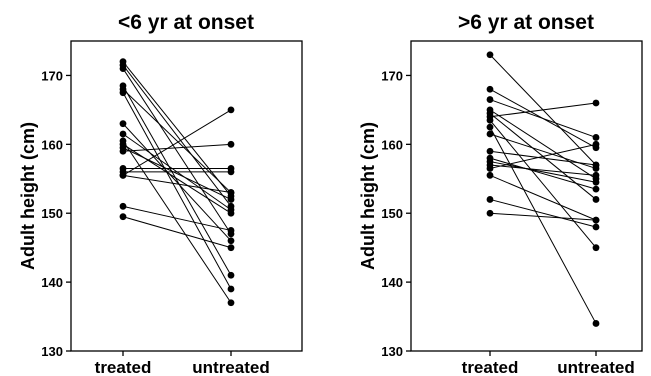  Describe the element at coordinates (186, 22) in the screenshot. I see `chart-title: <6 yr at onset` at that location.